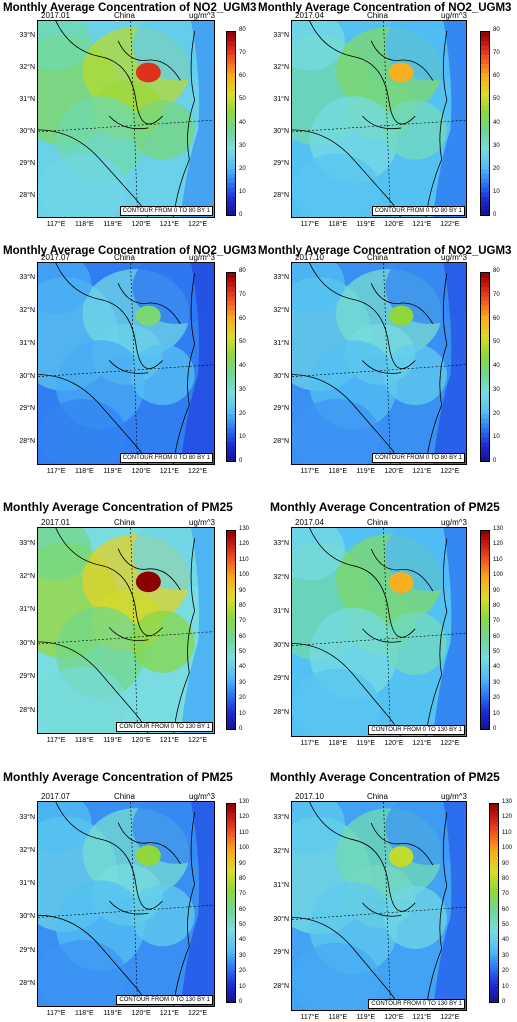 This screenshot has width=517, height=1022. Describe the element at coordinates (496, 652) in the screenshot. I see `colorbar-tick-label: 50` at that location.